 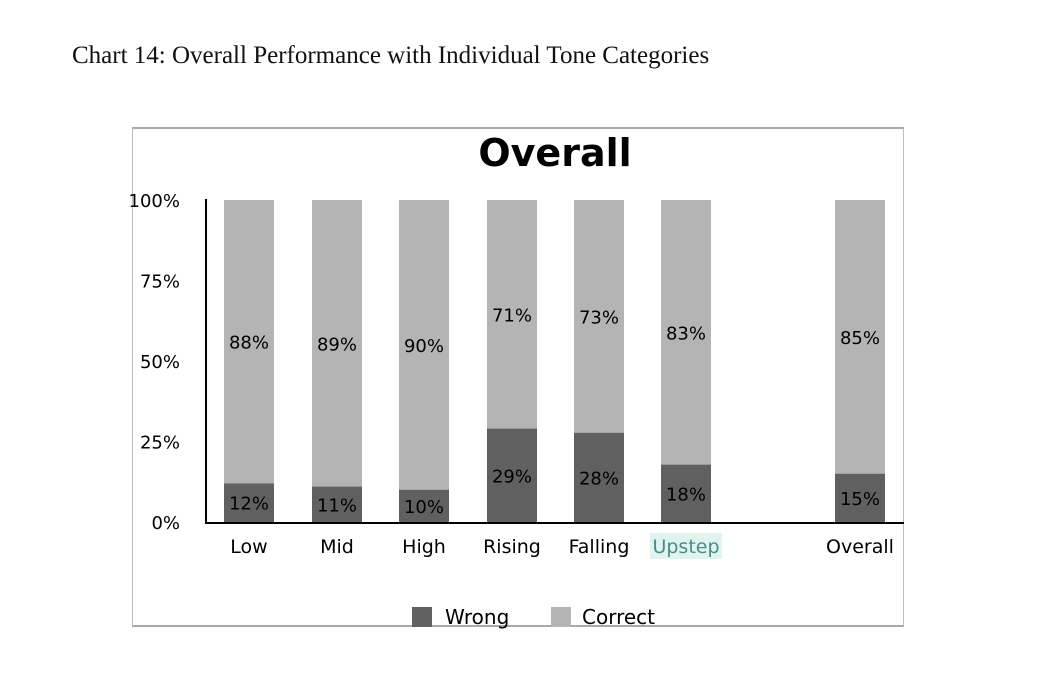 What do you see at coordinates (477, 617) in the screenshot?
I see `legend-label-wrong: Wrong` at bounding box center [477, 617].